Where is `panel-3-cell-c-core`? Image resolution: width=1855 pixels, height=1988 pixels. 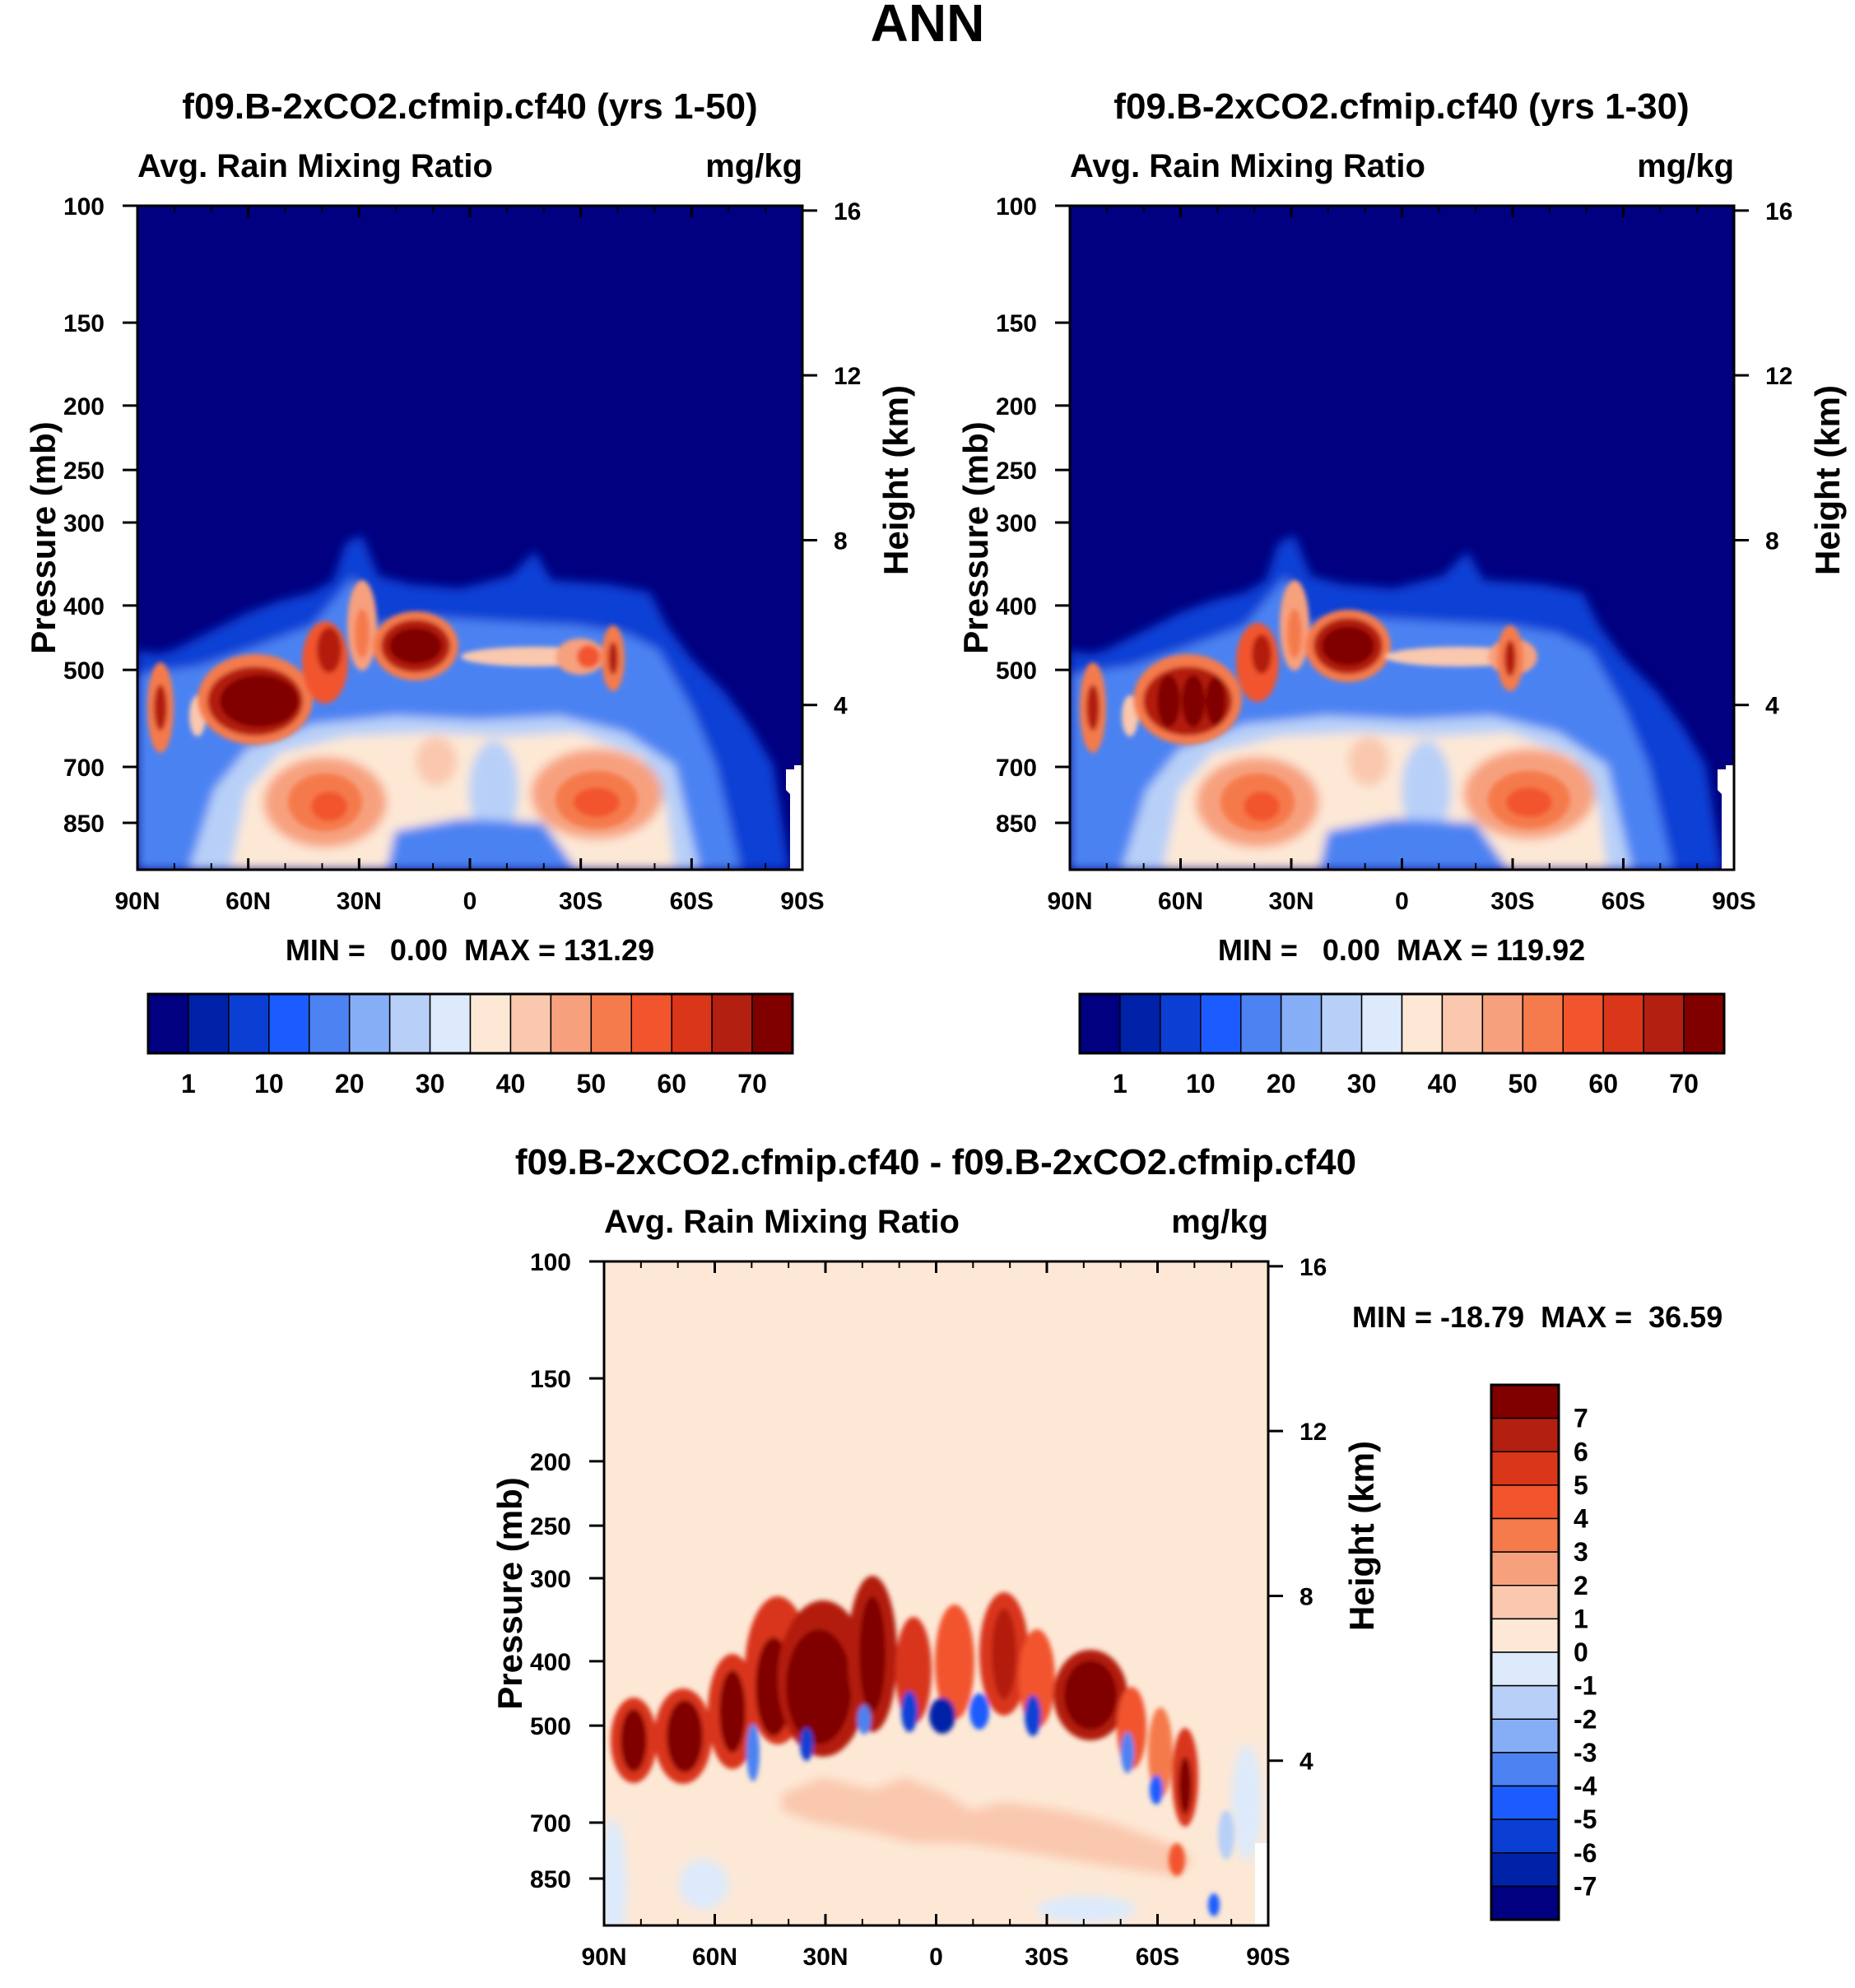
panel-3-cell-c-core is located at coordinates (733, 1711).